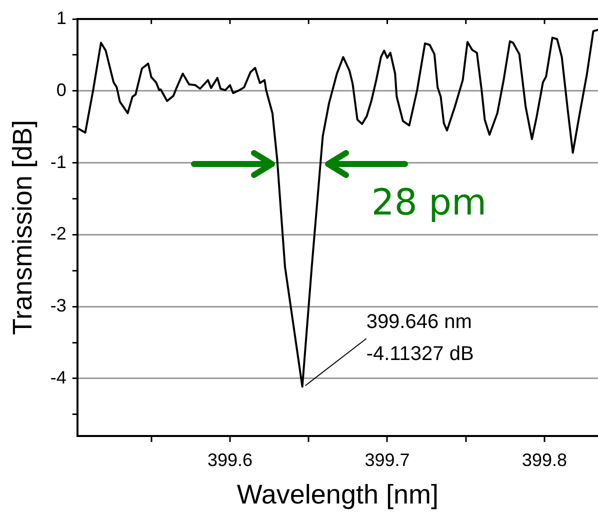  Describe the element at coordinates (58, 162) in the screenshot. I see `y-tick-label: -1` at that location.